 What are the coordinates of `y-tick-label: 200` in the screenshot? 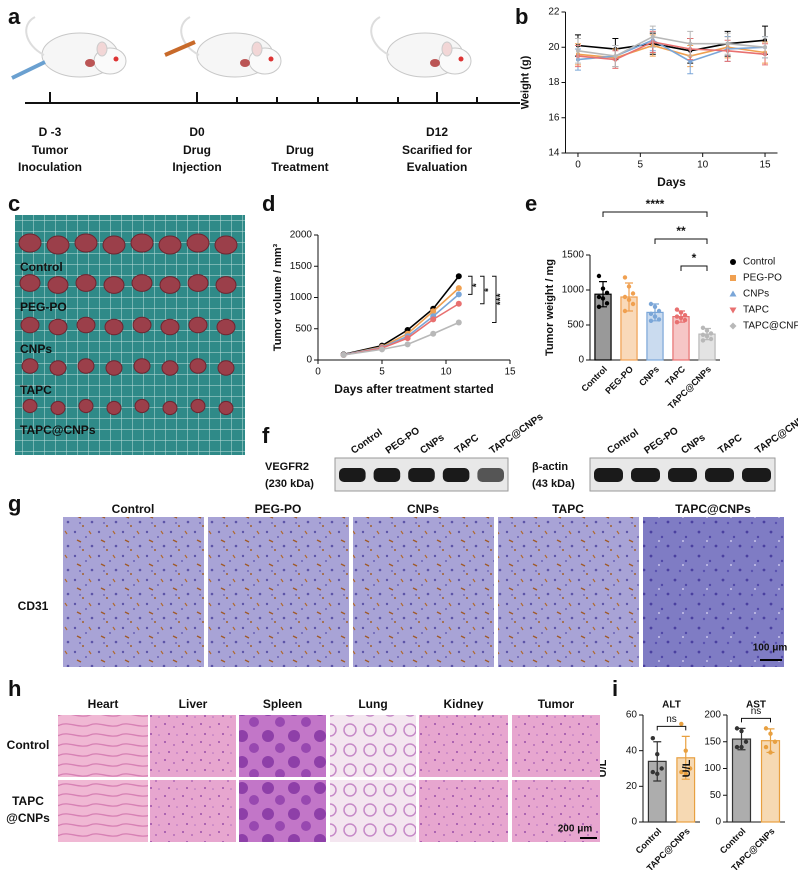 It's located at (712, 715).